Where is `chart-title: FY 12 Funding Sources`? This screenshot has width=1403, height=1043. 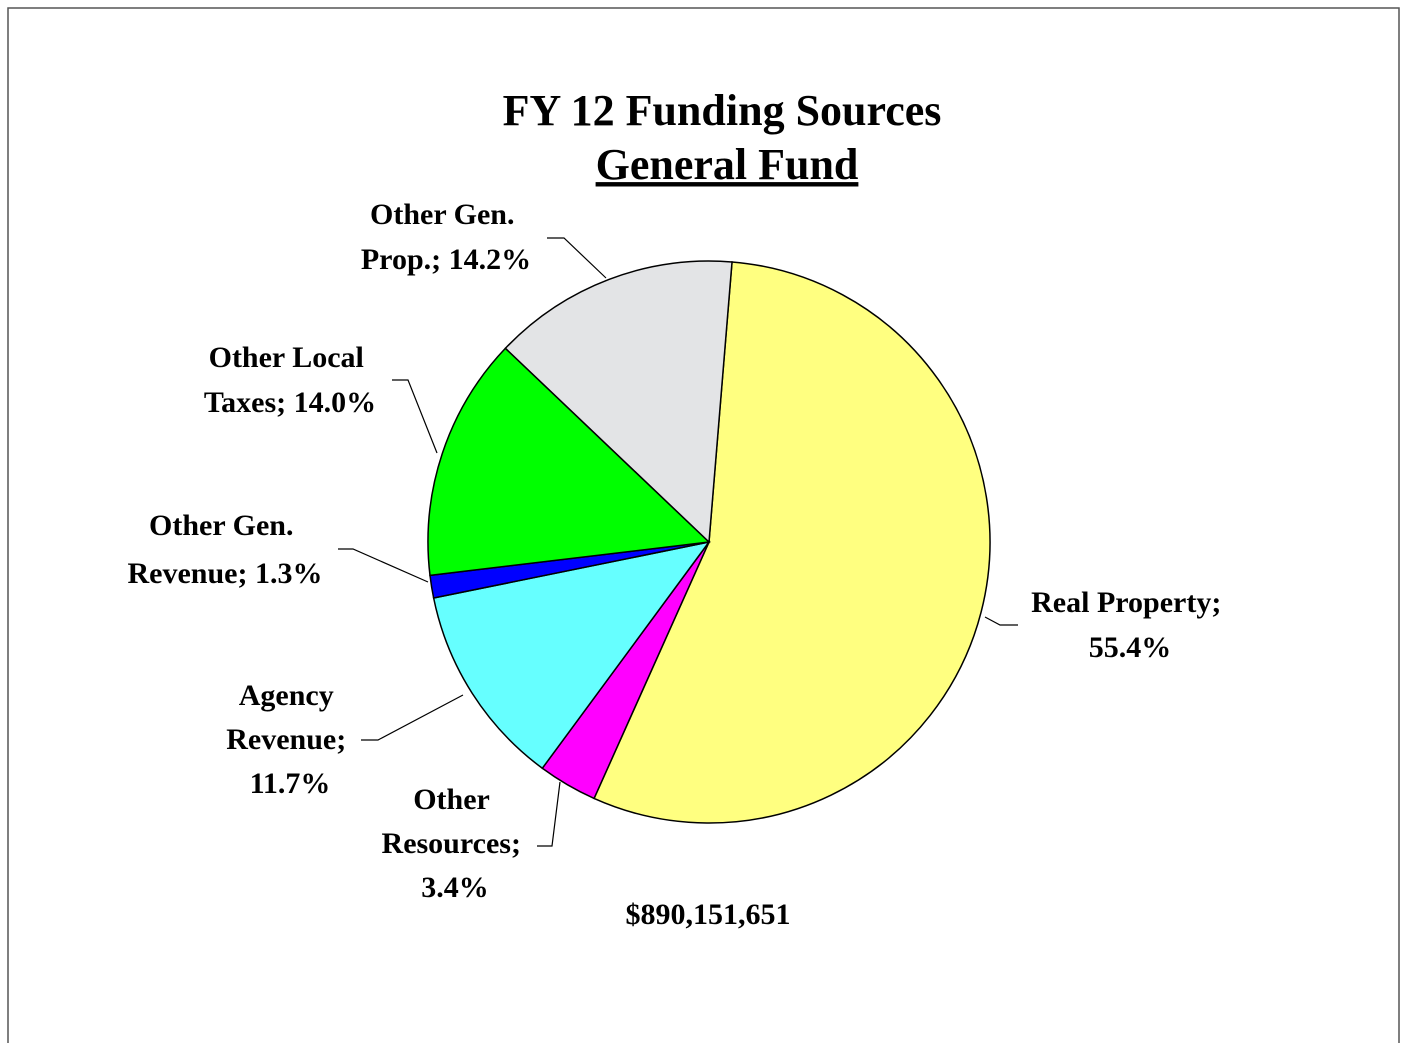 chart-title: FY 12 Funding Sources is located at coordinates (722, 110).